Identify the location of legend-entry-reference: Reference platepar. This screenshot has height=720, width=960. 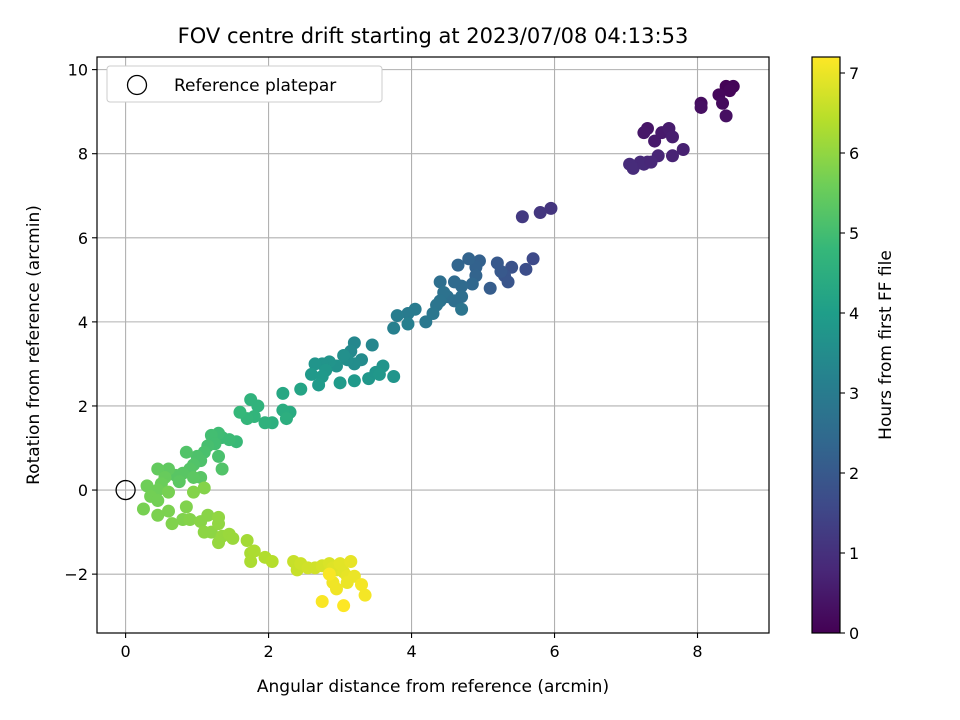
(255, 86).